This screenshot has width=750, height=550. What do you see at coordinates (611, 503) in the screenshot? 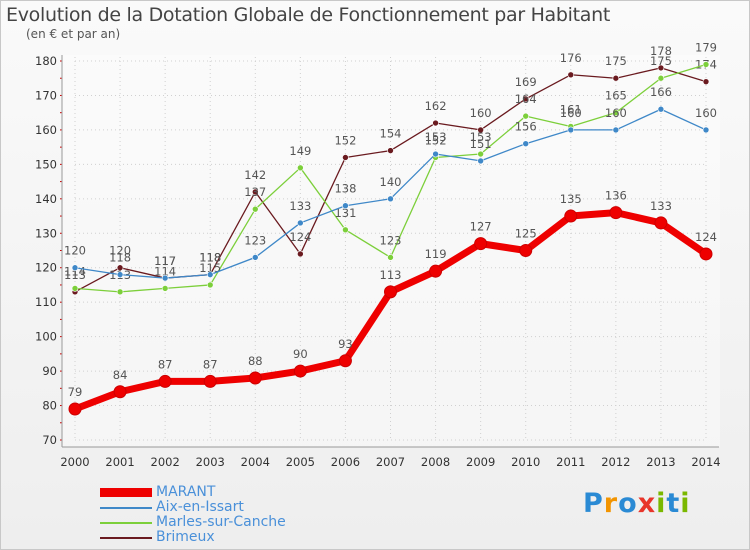
I see `logo-letter: r` at bounding box center [611, 503].